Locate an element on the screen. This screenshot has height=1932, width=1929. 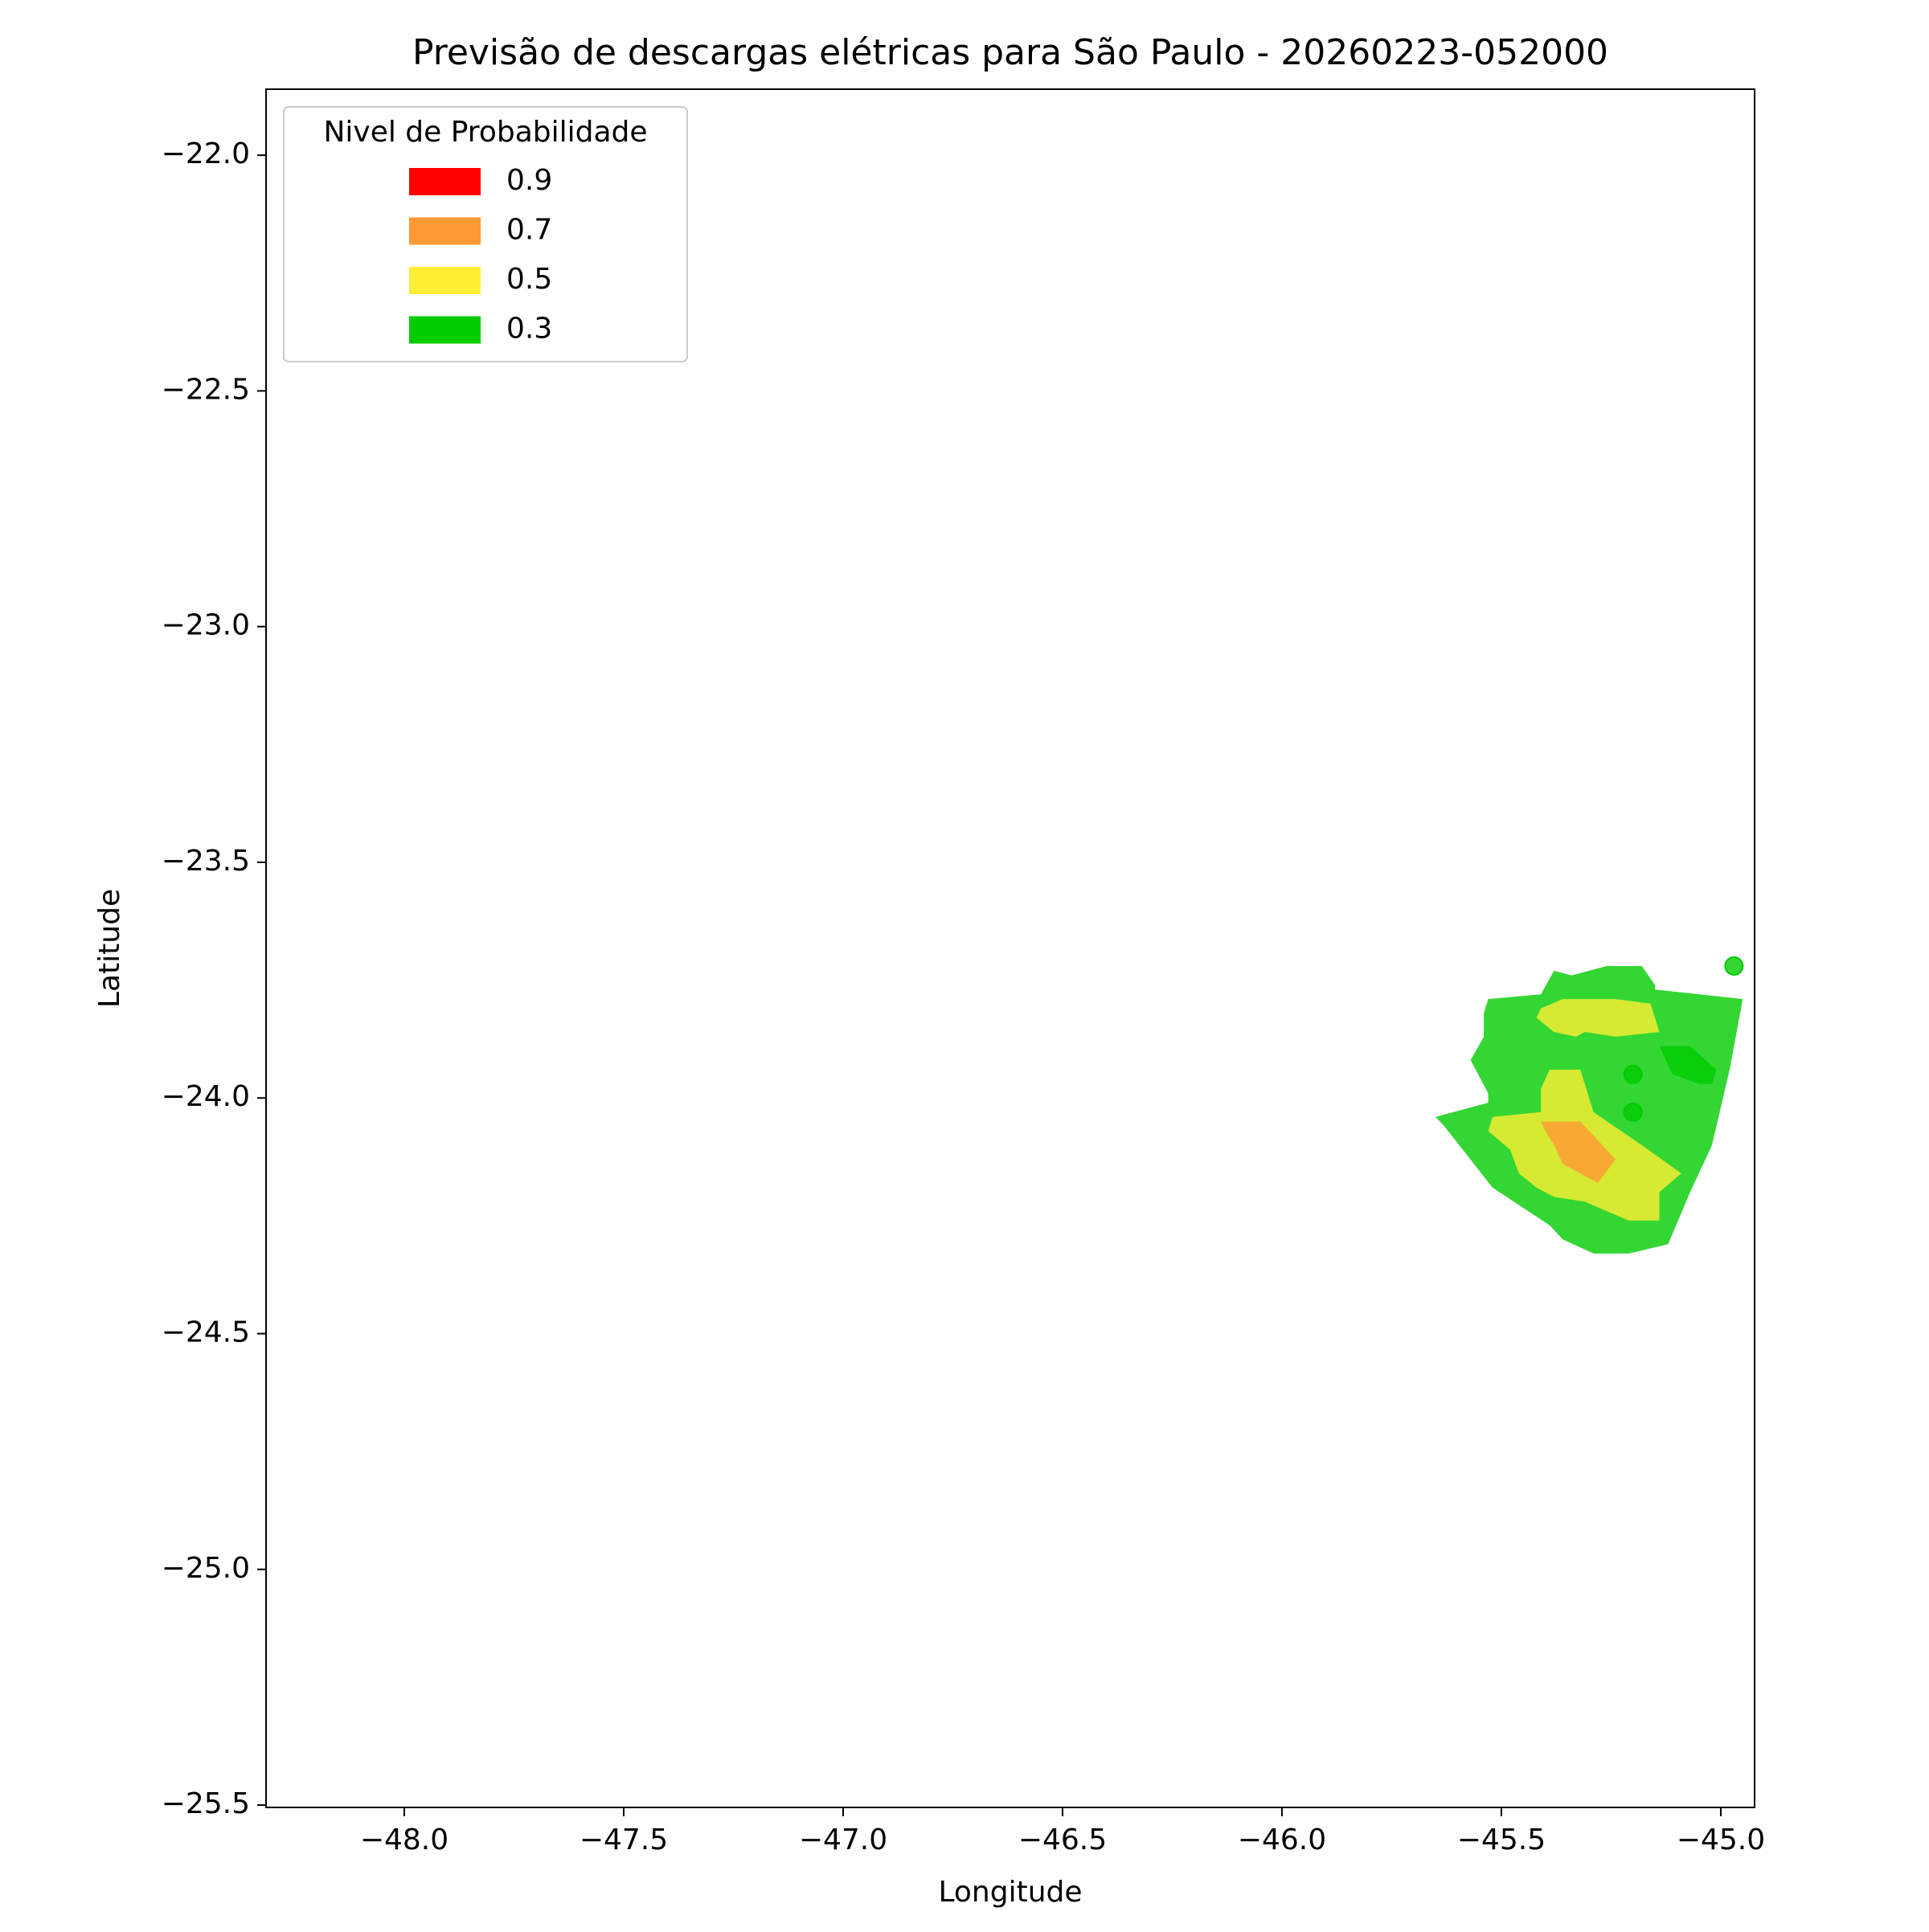
y-axis-label: Latitude is located at coordinates (109, 948).